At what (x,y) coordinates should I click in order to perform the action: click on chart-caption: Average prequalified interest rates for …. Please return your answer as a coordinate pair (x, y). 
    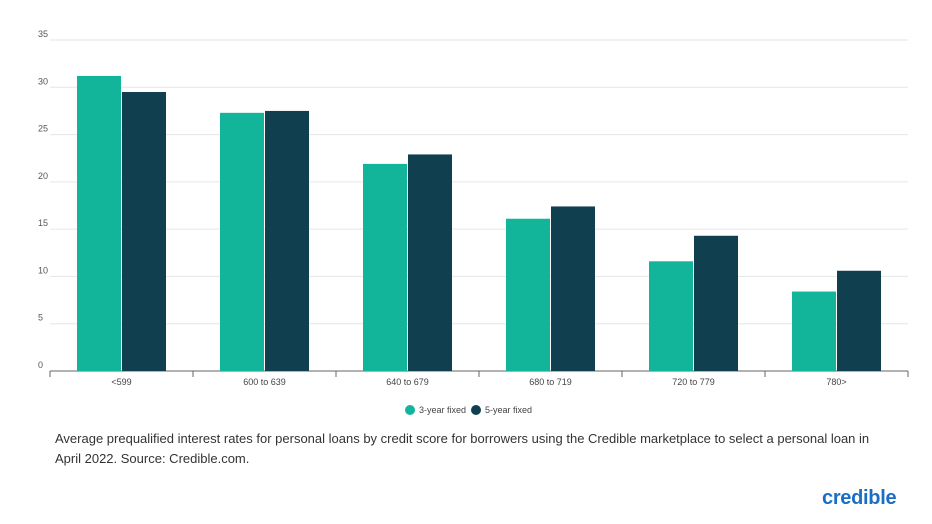
    Looking at the image, I should click on (462, 448).